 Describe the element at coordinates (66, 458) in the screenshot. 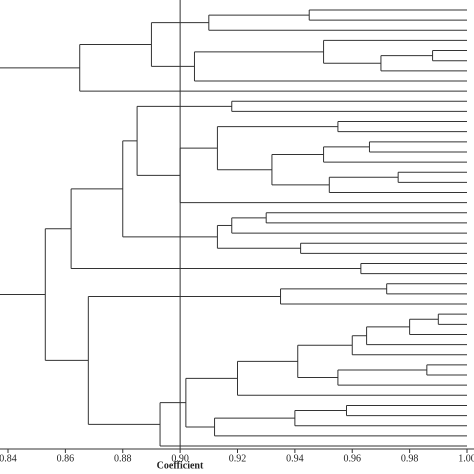

I see `x-tick-label: 0.86` at that location.